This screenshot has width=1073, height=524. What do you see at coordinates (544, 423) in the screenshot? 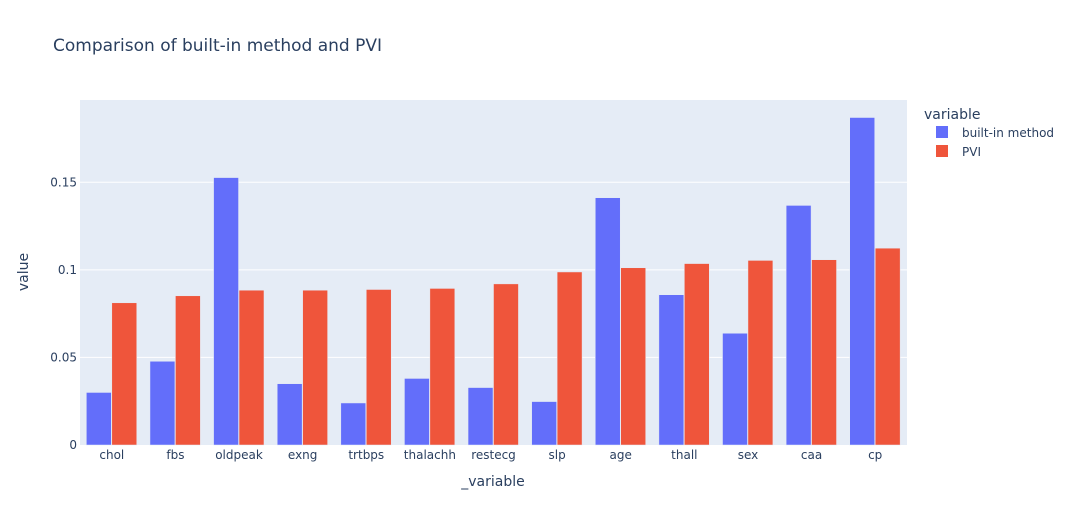
I see `bar-built-in-method-slp` at bounding box center [544, 423].